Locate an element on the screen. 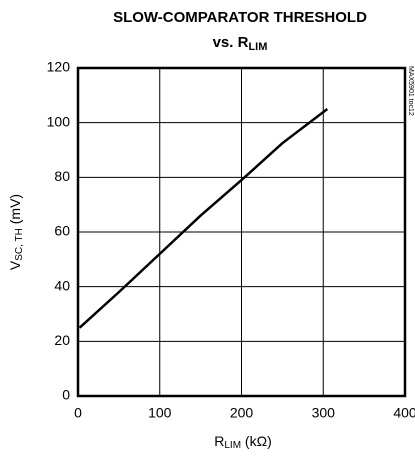 This screenshot has height=459, width=415. y-axis-label: VSC, TH (mV) is located at coordinates (16, 232).